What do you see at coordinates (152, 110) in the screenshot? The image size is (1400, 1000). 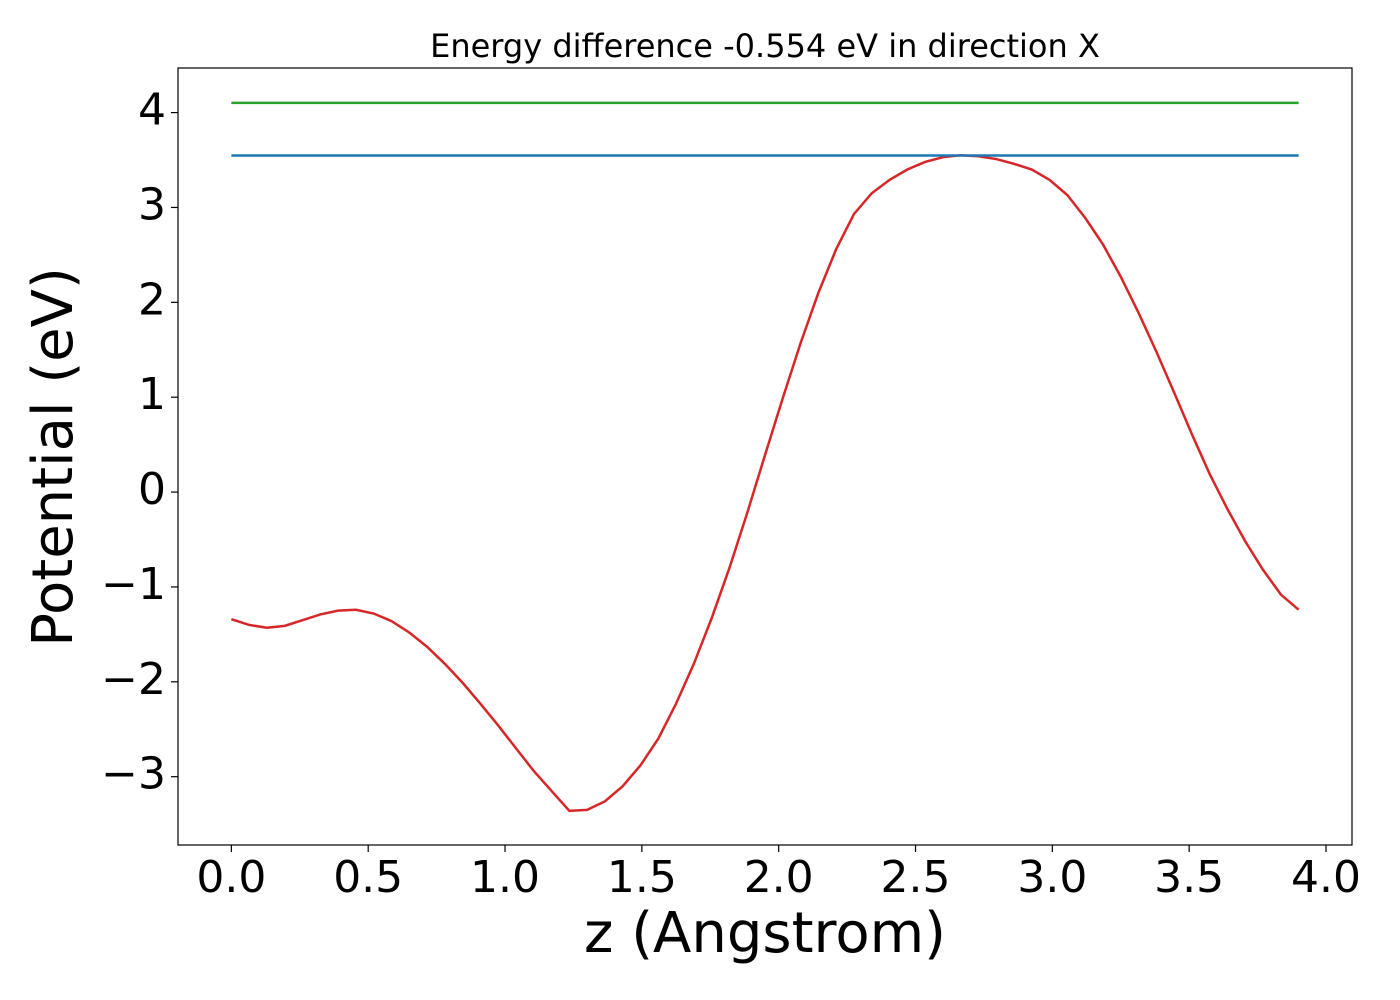 I see `y-tick-label: 4` at bounding box center [152, 110].